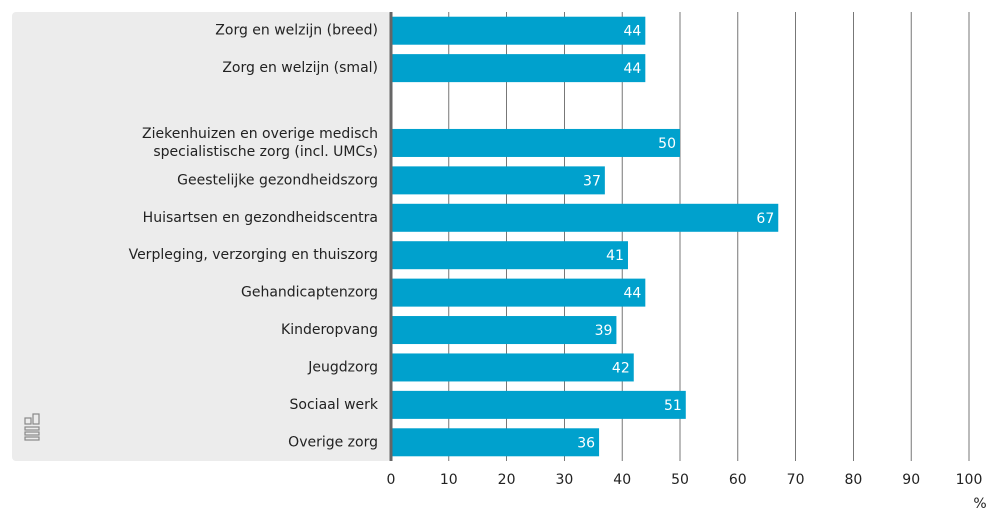  I want to click on x-tick-label: 70, so click(796, 480).